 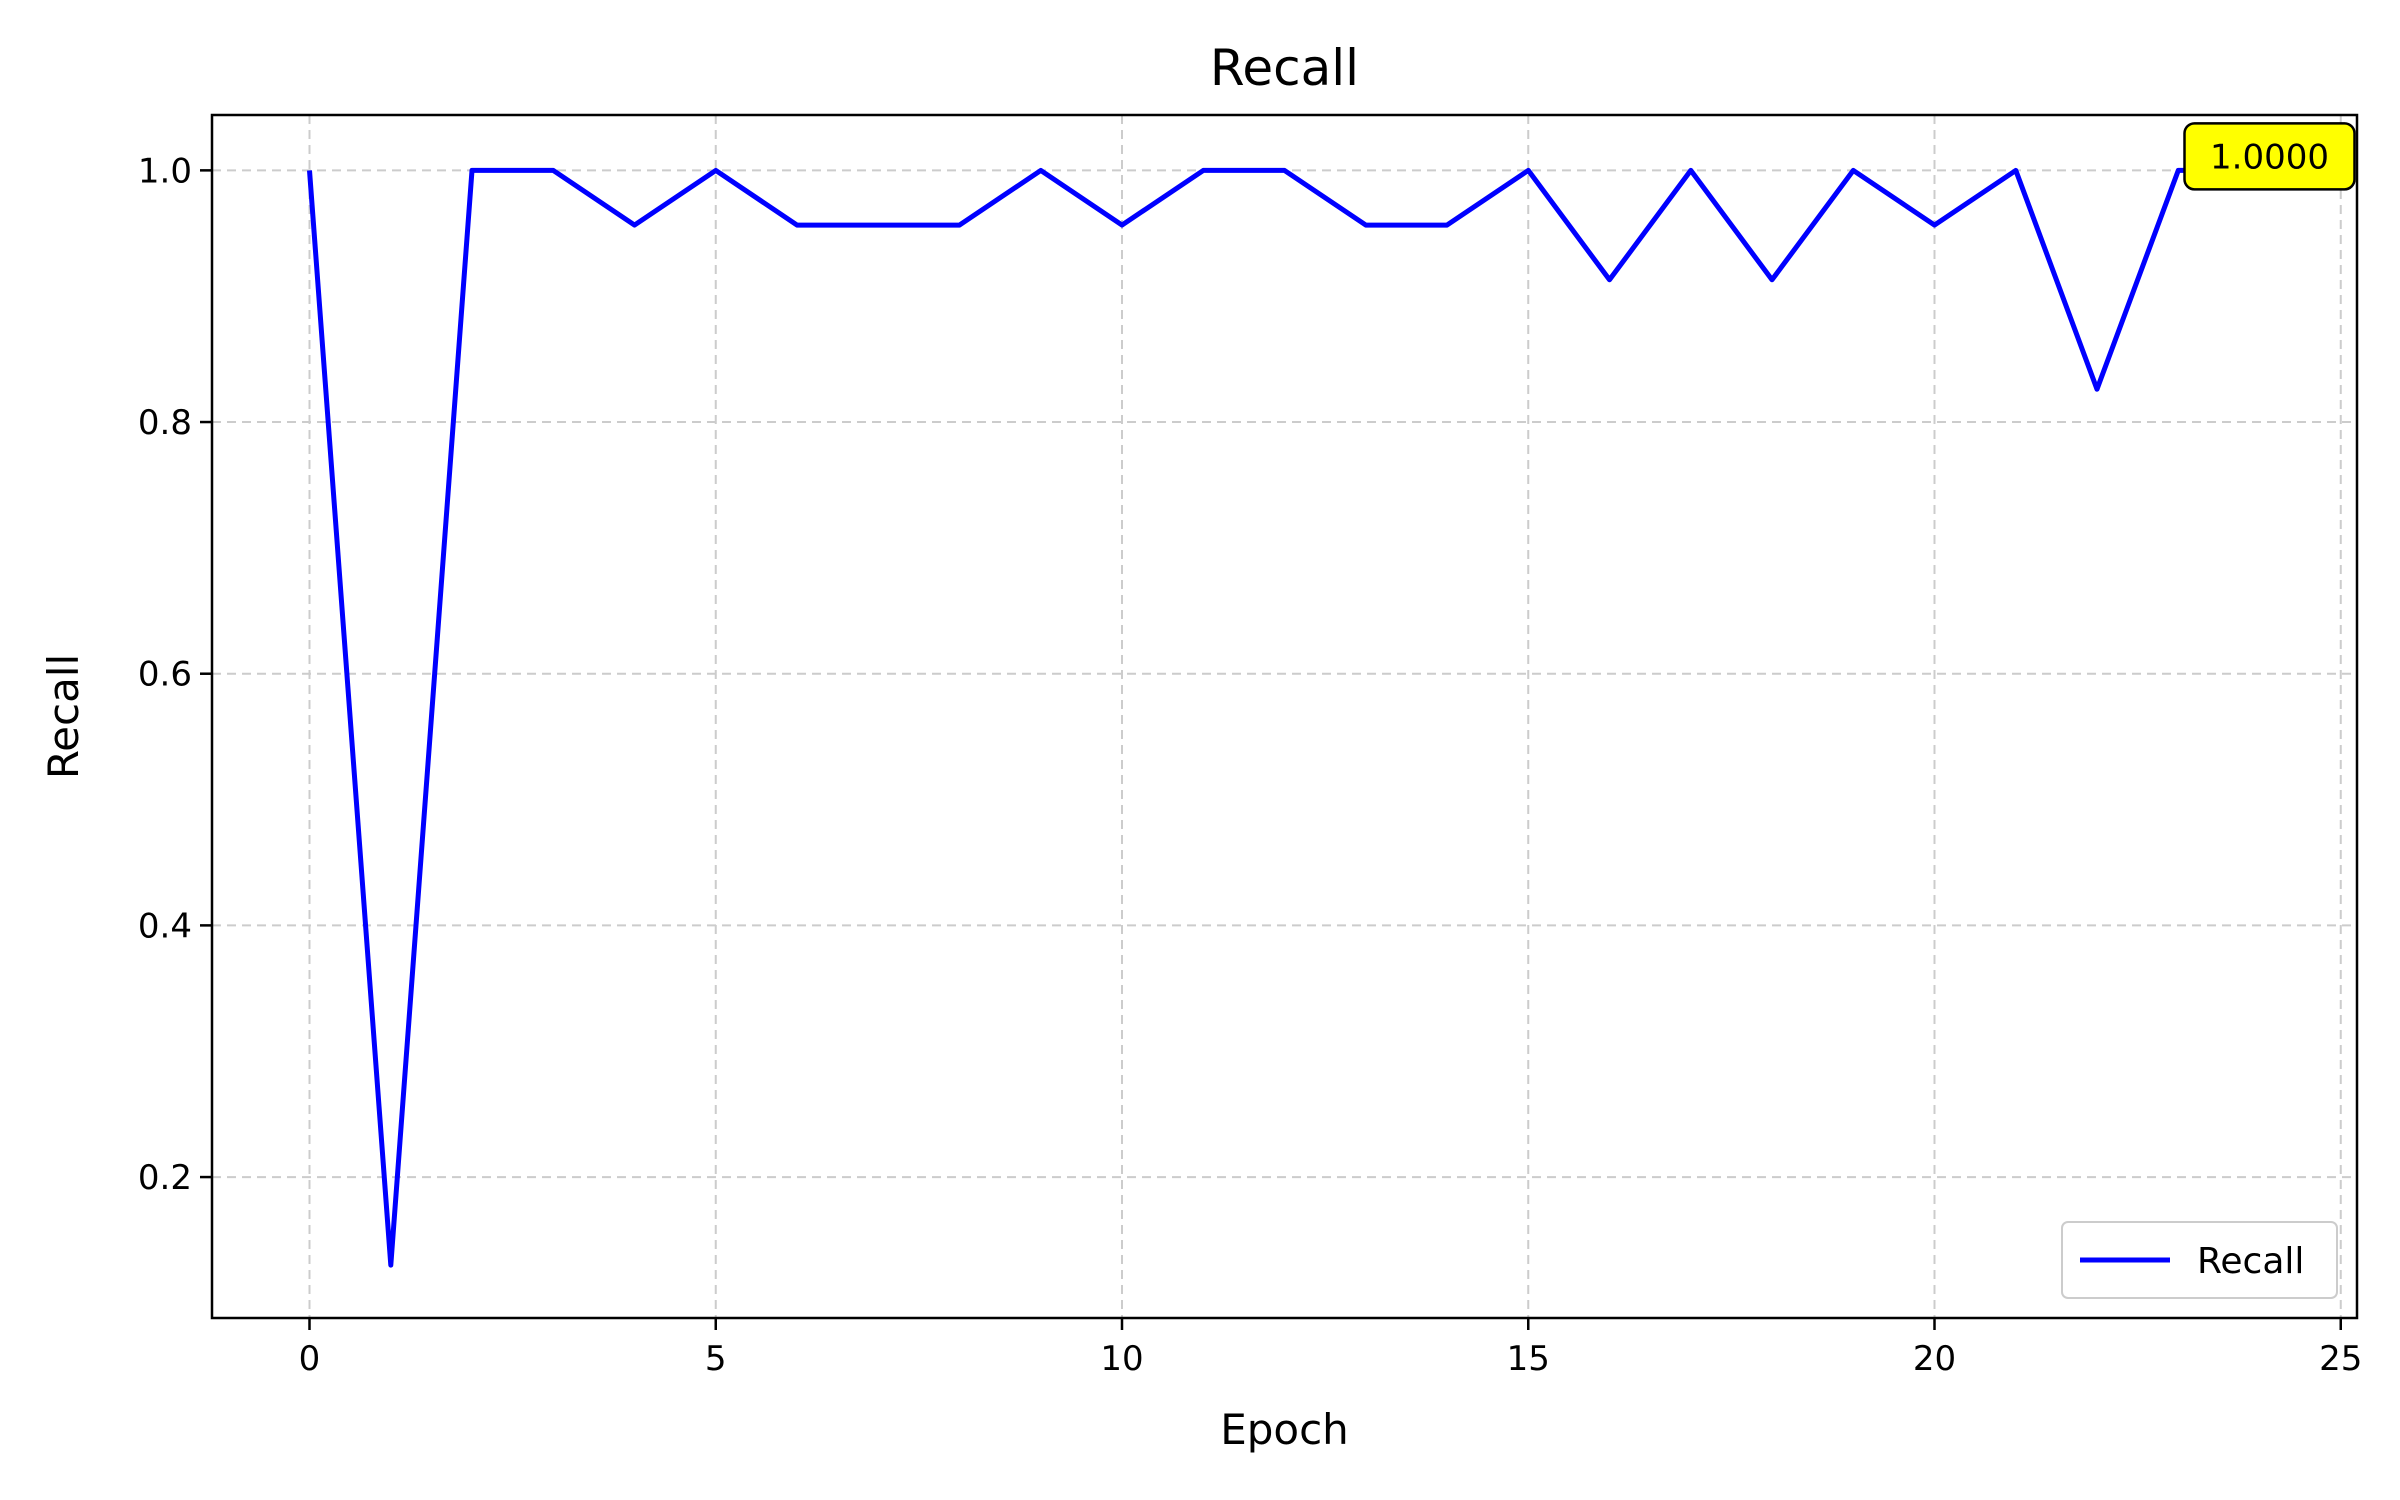 What do you see at coordinates (2250, 1261) in the screenshot?
I see `legend-label-recall: Recall` at bounding box center [2250, 1261].